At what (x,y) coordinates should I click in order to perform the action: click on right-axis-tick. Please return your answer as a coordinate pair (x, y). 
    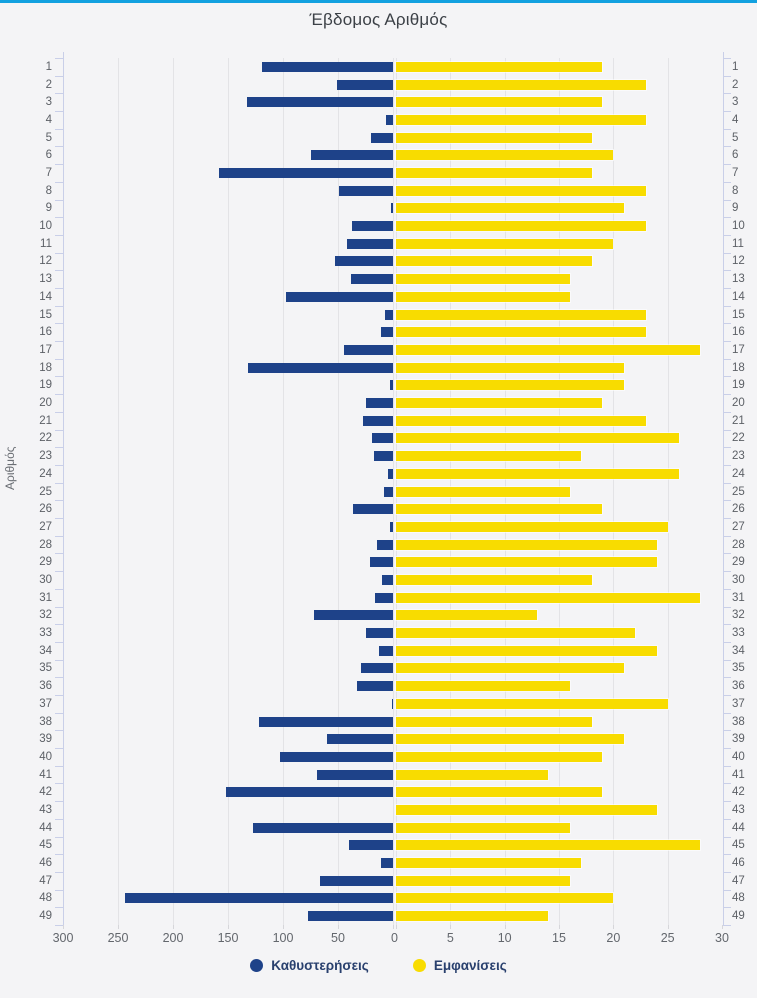
    Looking at the image, I should click on (614, 927).